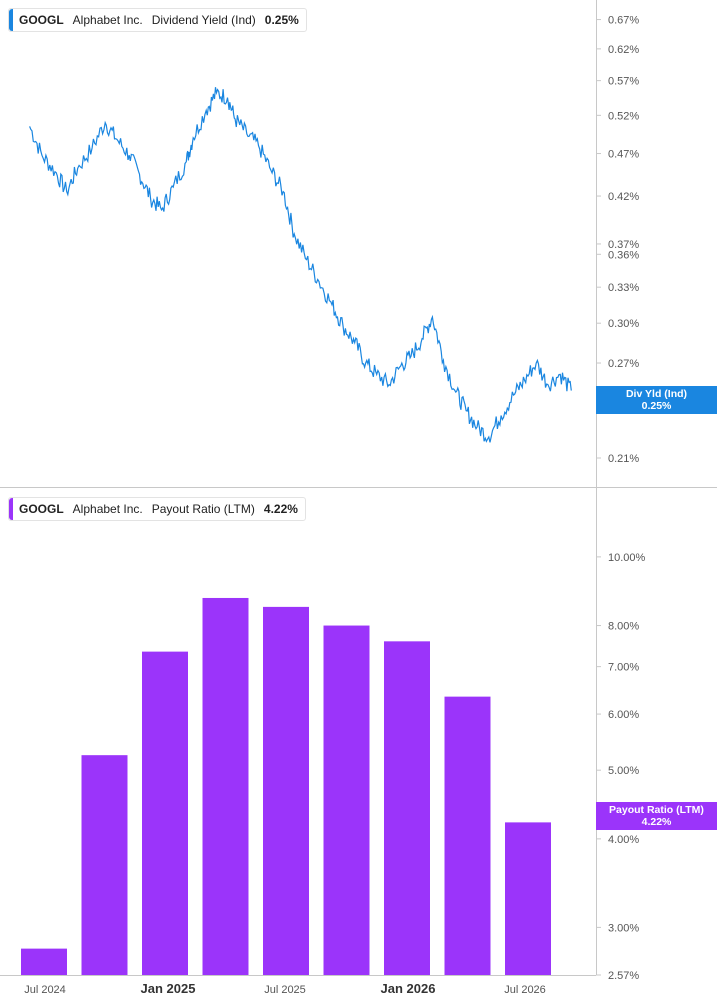 The height and width of the screenshot is (1005, 717). What do you see at coordinates (280, 509) in the screenshot?
I see `payout-legend-value: 4.22%` at bounding box center [280, 509].